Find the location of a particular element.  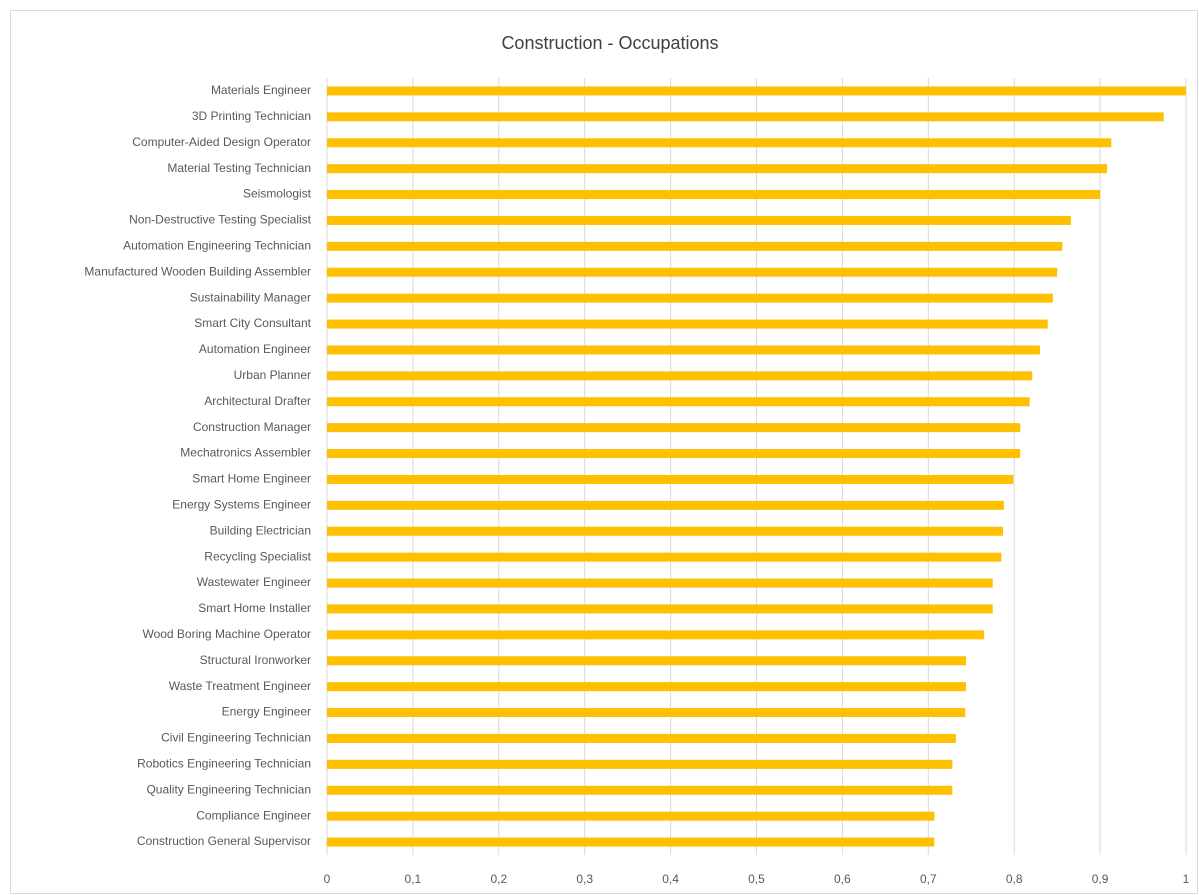

y-tick-label: Energy Engineer is located at coordinates (266, 712).